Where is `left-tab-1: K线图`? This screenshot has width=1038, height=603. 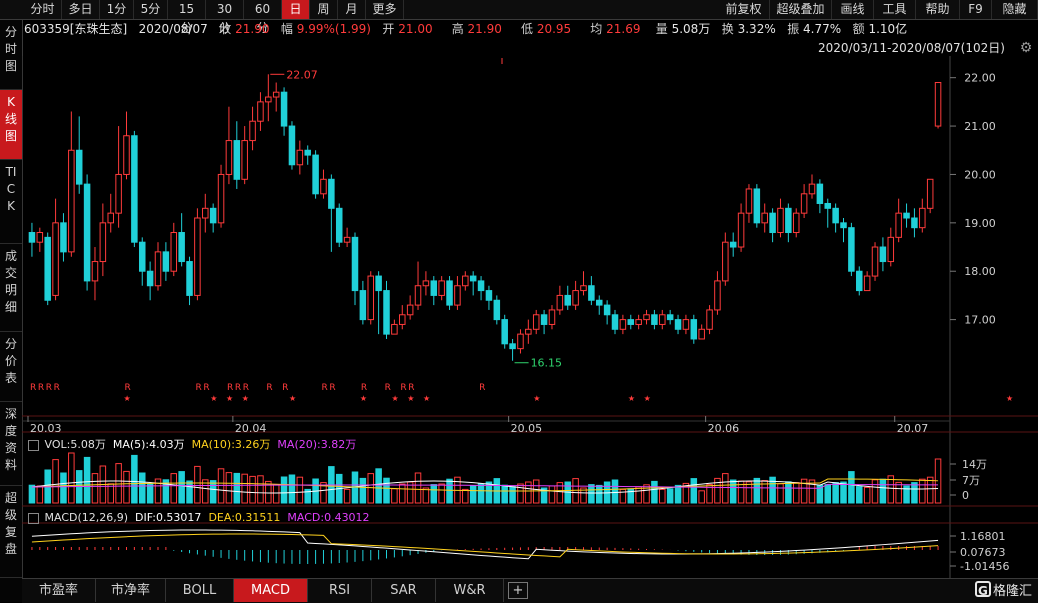 left-tab-1: K线图 is located at coordinates (11, 125).